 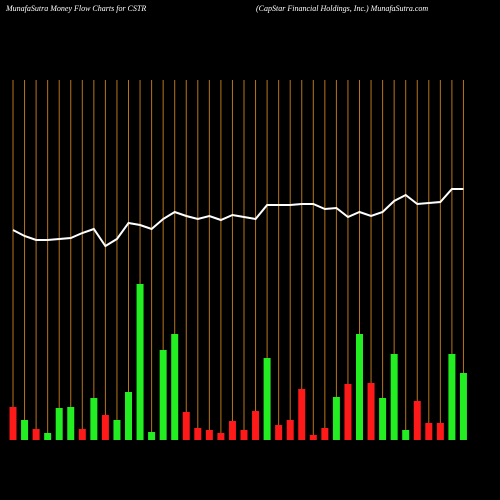 What do you see at coordinates (238, 218) in the screenshot?
I see `line` at bounding box center [238, 218].